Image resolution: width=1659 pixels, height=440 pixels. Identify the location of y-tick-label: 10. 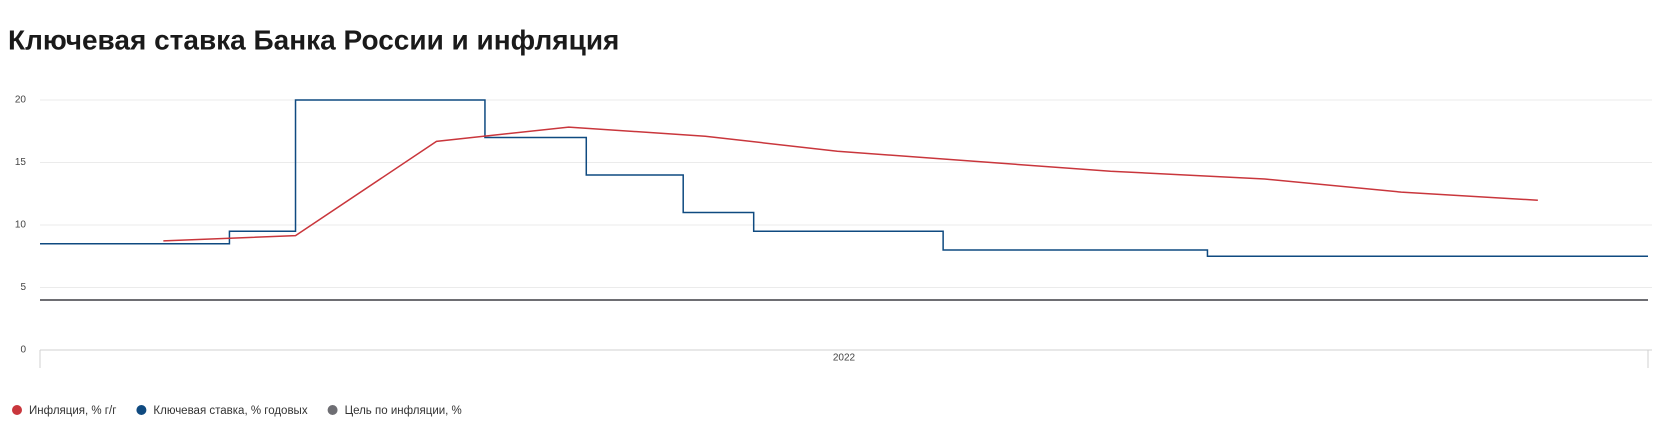
(21, 225).